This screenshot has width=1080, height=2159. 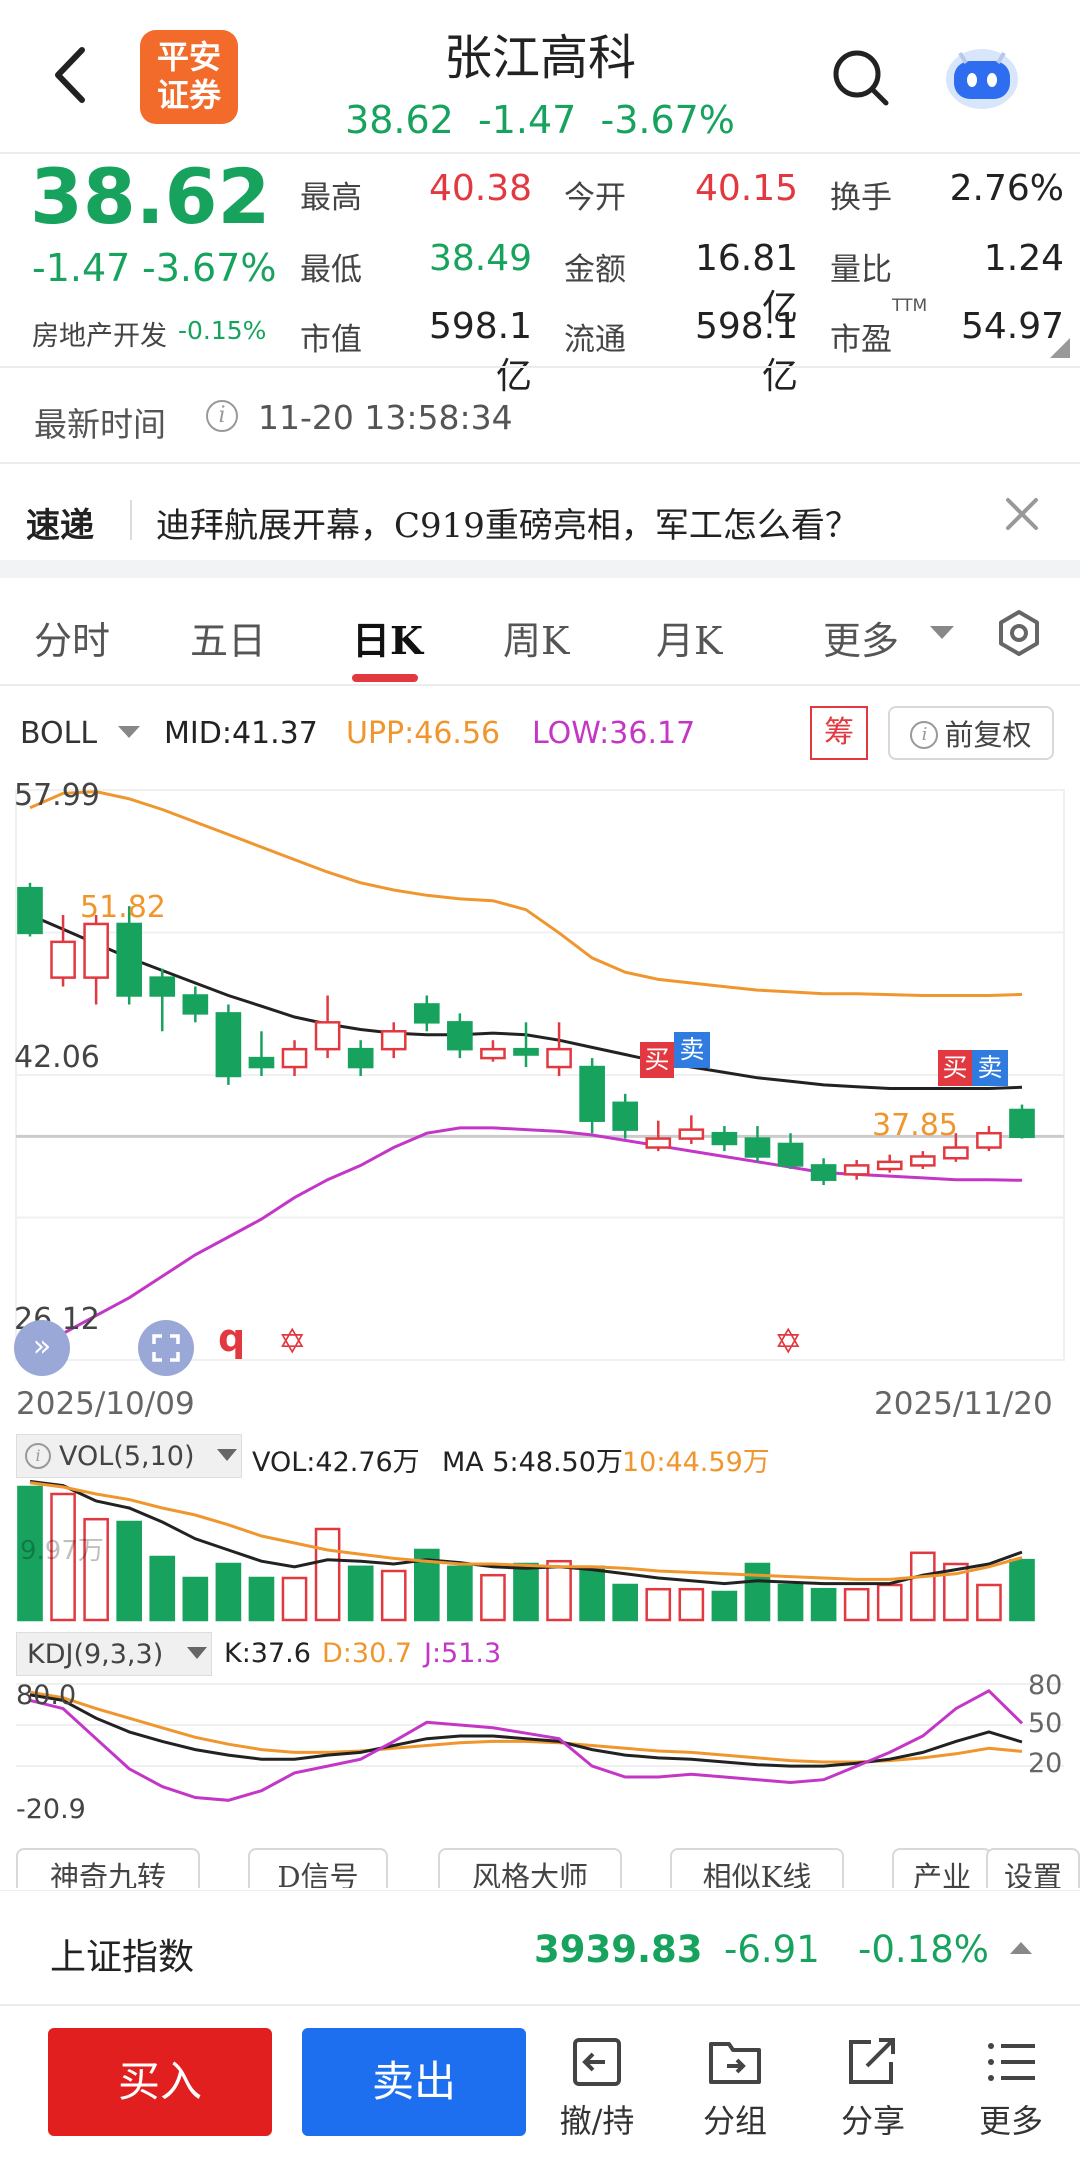 What do you see at coordinates (385, 678) in the screenshot?
I see `active-tab-underline` at bounding box center [385, 678].